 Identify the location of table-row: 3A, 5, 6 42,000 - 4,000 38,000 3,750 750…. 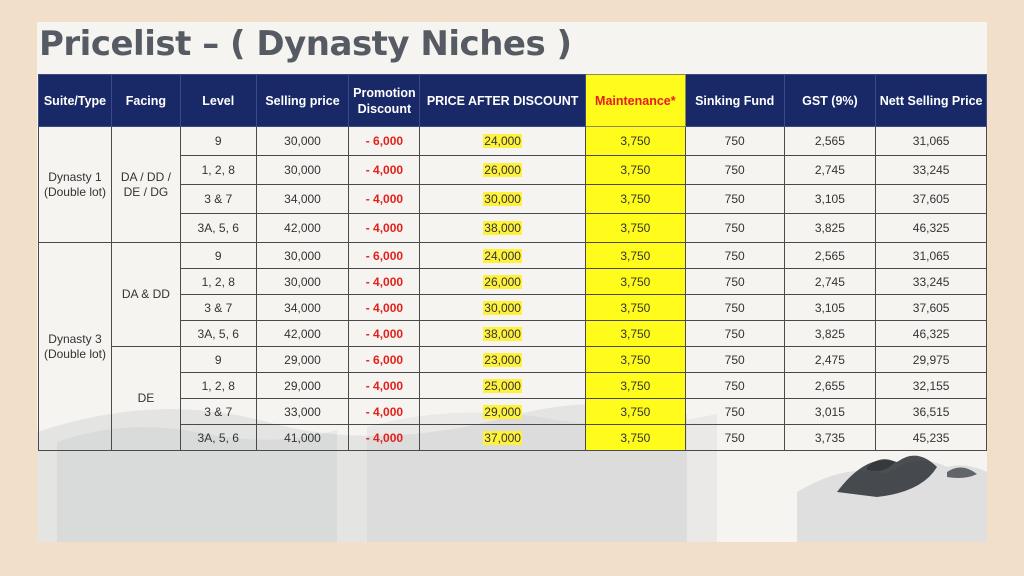
(513, 333).